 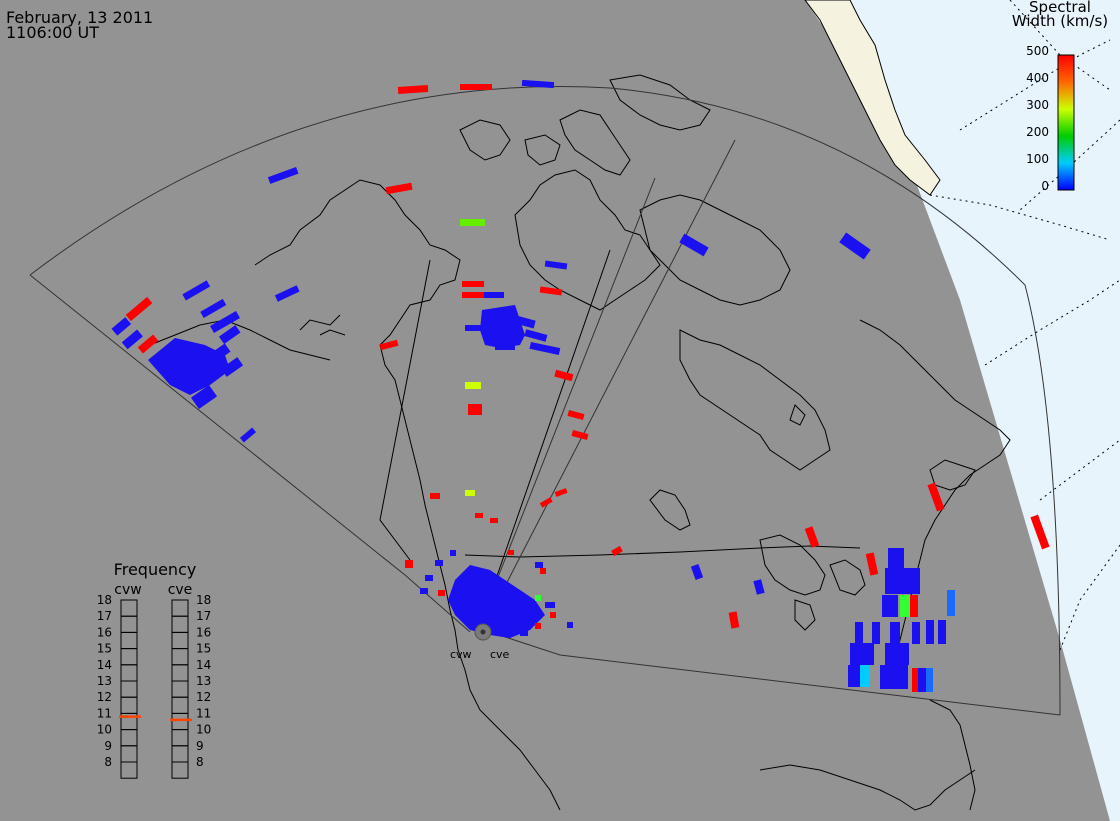 What do you see at coordinates (500, 654) in the screenshot?
I see `radar-label-cve: cve` at bounding box center [500, 654].